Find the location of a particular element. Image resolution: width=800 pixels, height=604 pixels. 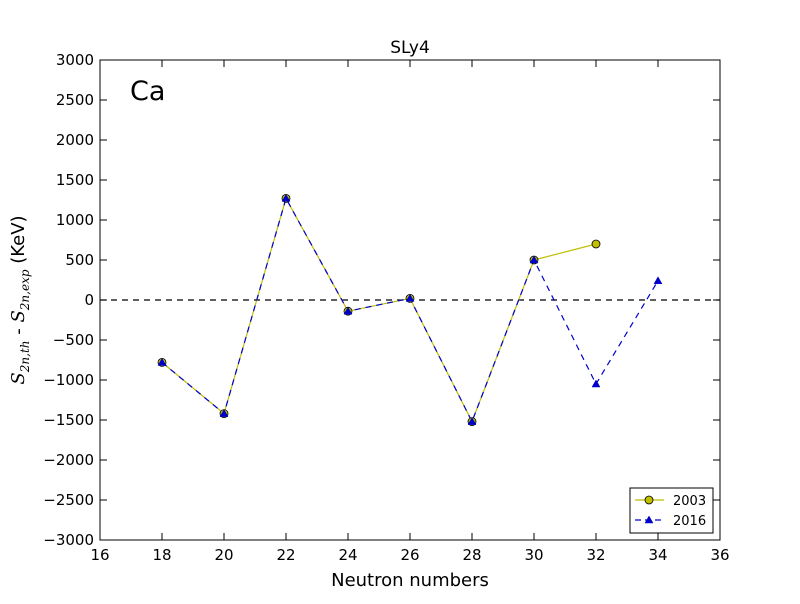

y-tick-label: −2500 is located at coordinates (68, 500).